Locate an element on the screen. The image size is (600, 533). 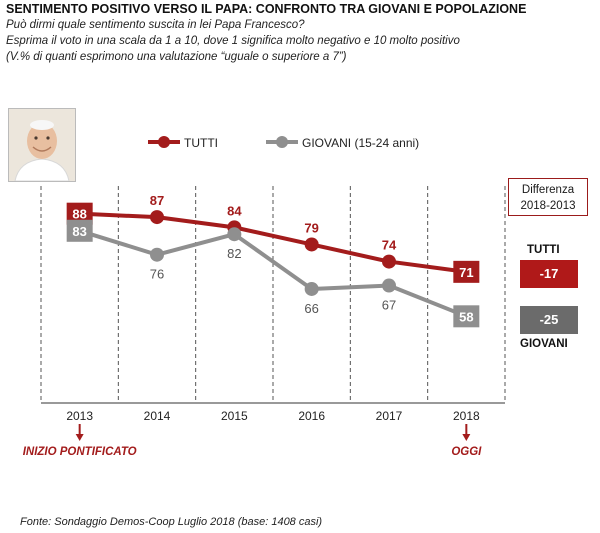
diff-tutti-label: TUTTI is located at coordinates (543, 250).